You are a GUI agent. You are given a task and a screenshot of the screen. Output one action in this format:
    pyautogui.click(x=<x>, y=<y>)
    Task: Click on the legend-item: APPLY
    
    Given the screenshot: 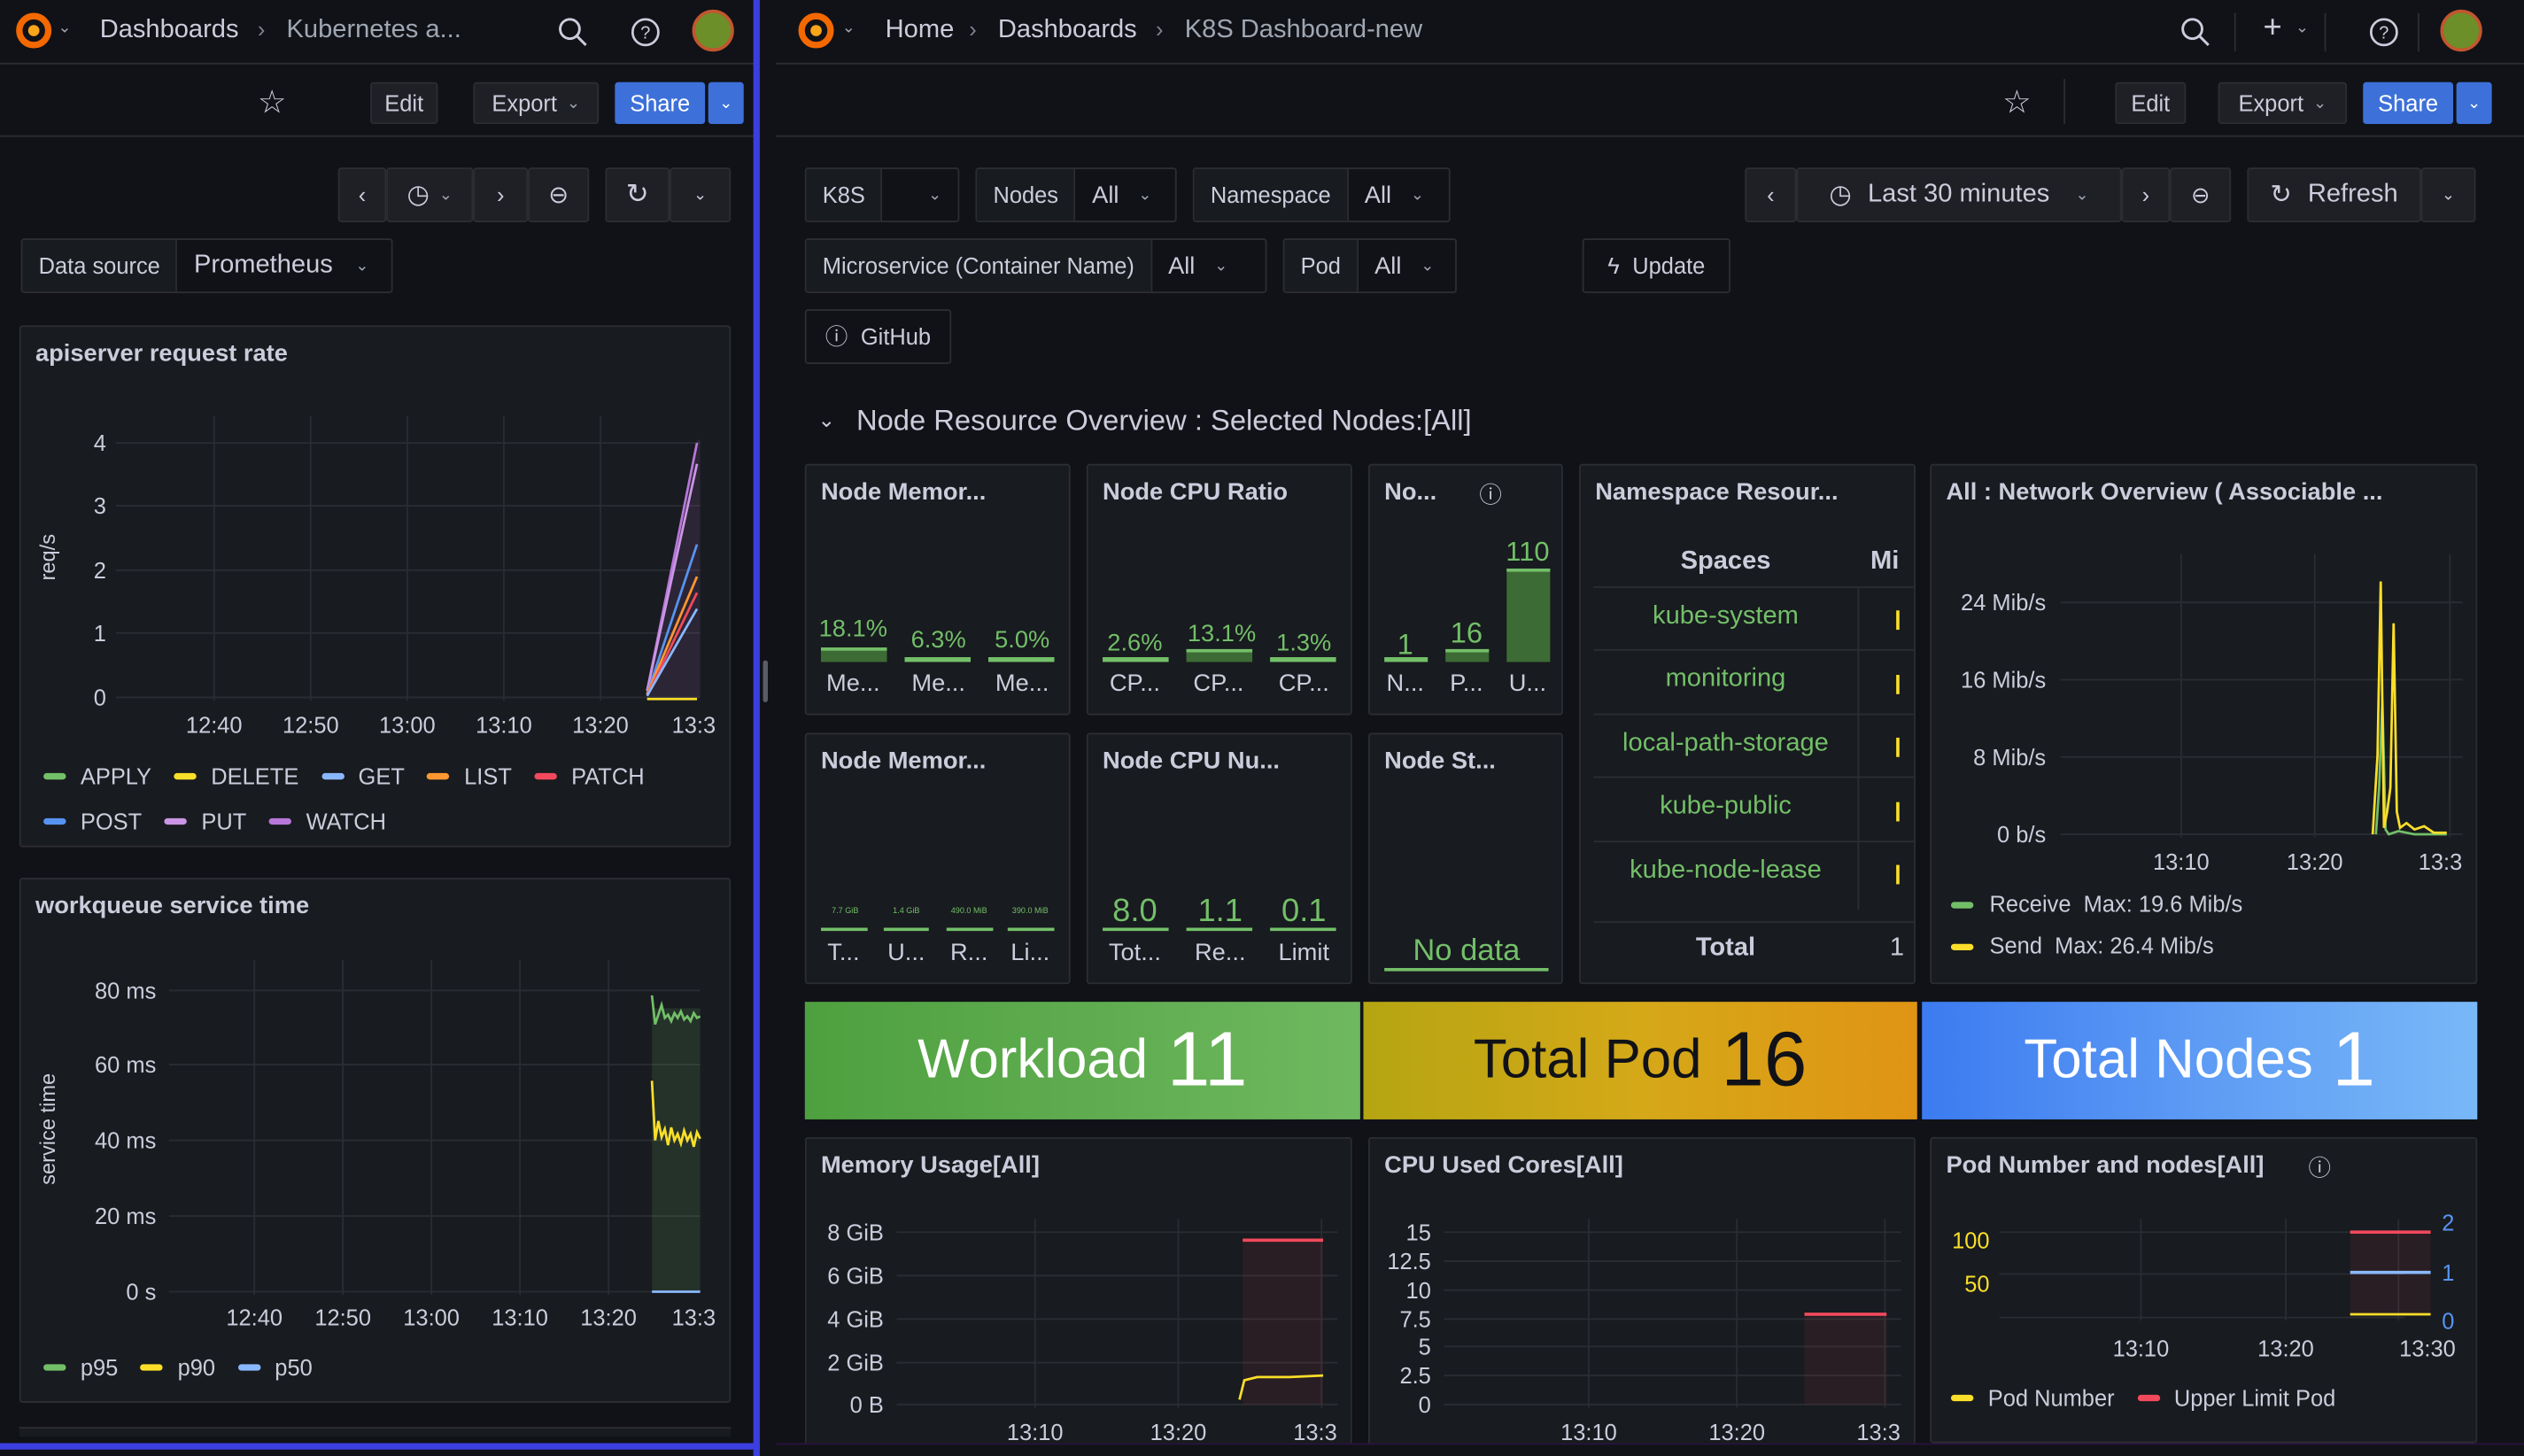 What is the action you would take?
    pyautogui.click(x=97, y=776)
    